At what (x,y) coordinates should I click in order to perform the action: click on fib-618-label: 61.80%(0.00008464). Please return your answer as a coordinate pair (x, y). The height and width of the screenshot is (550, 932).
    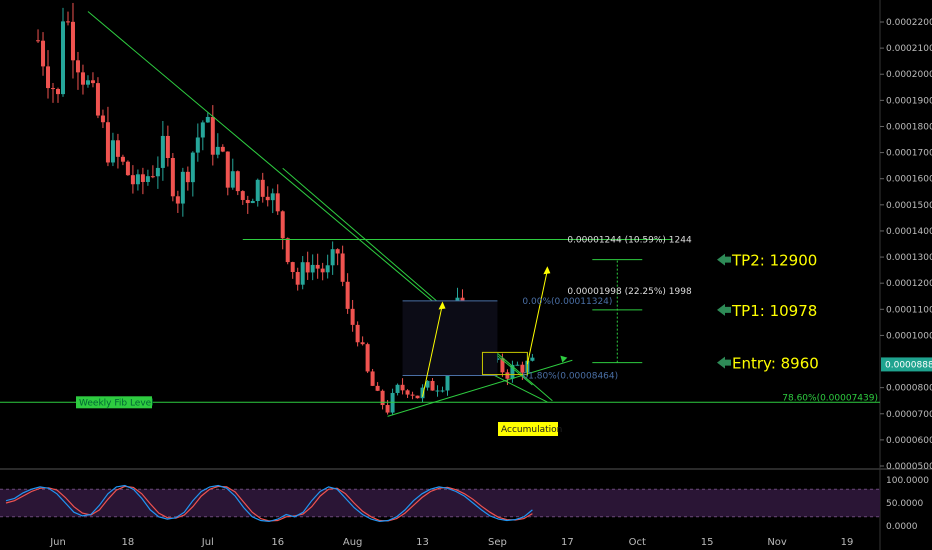
    Looking at the image, I should click on (570, 377).